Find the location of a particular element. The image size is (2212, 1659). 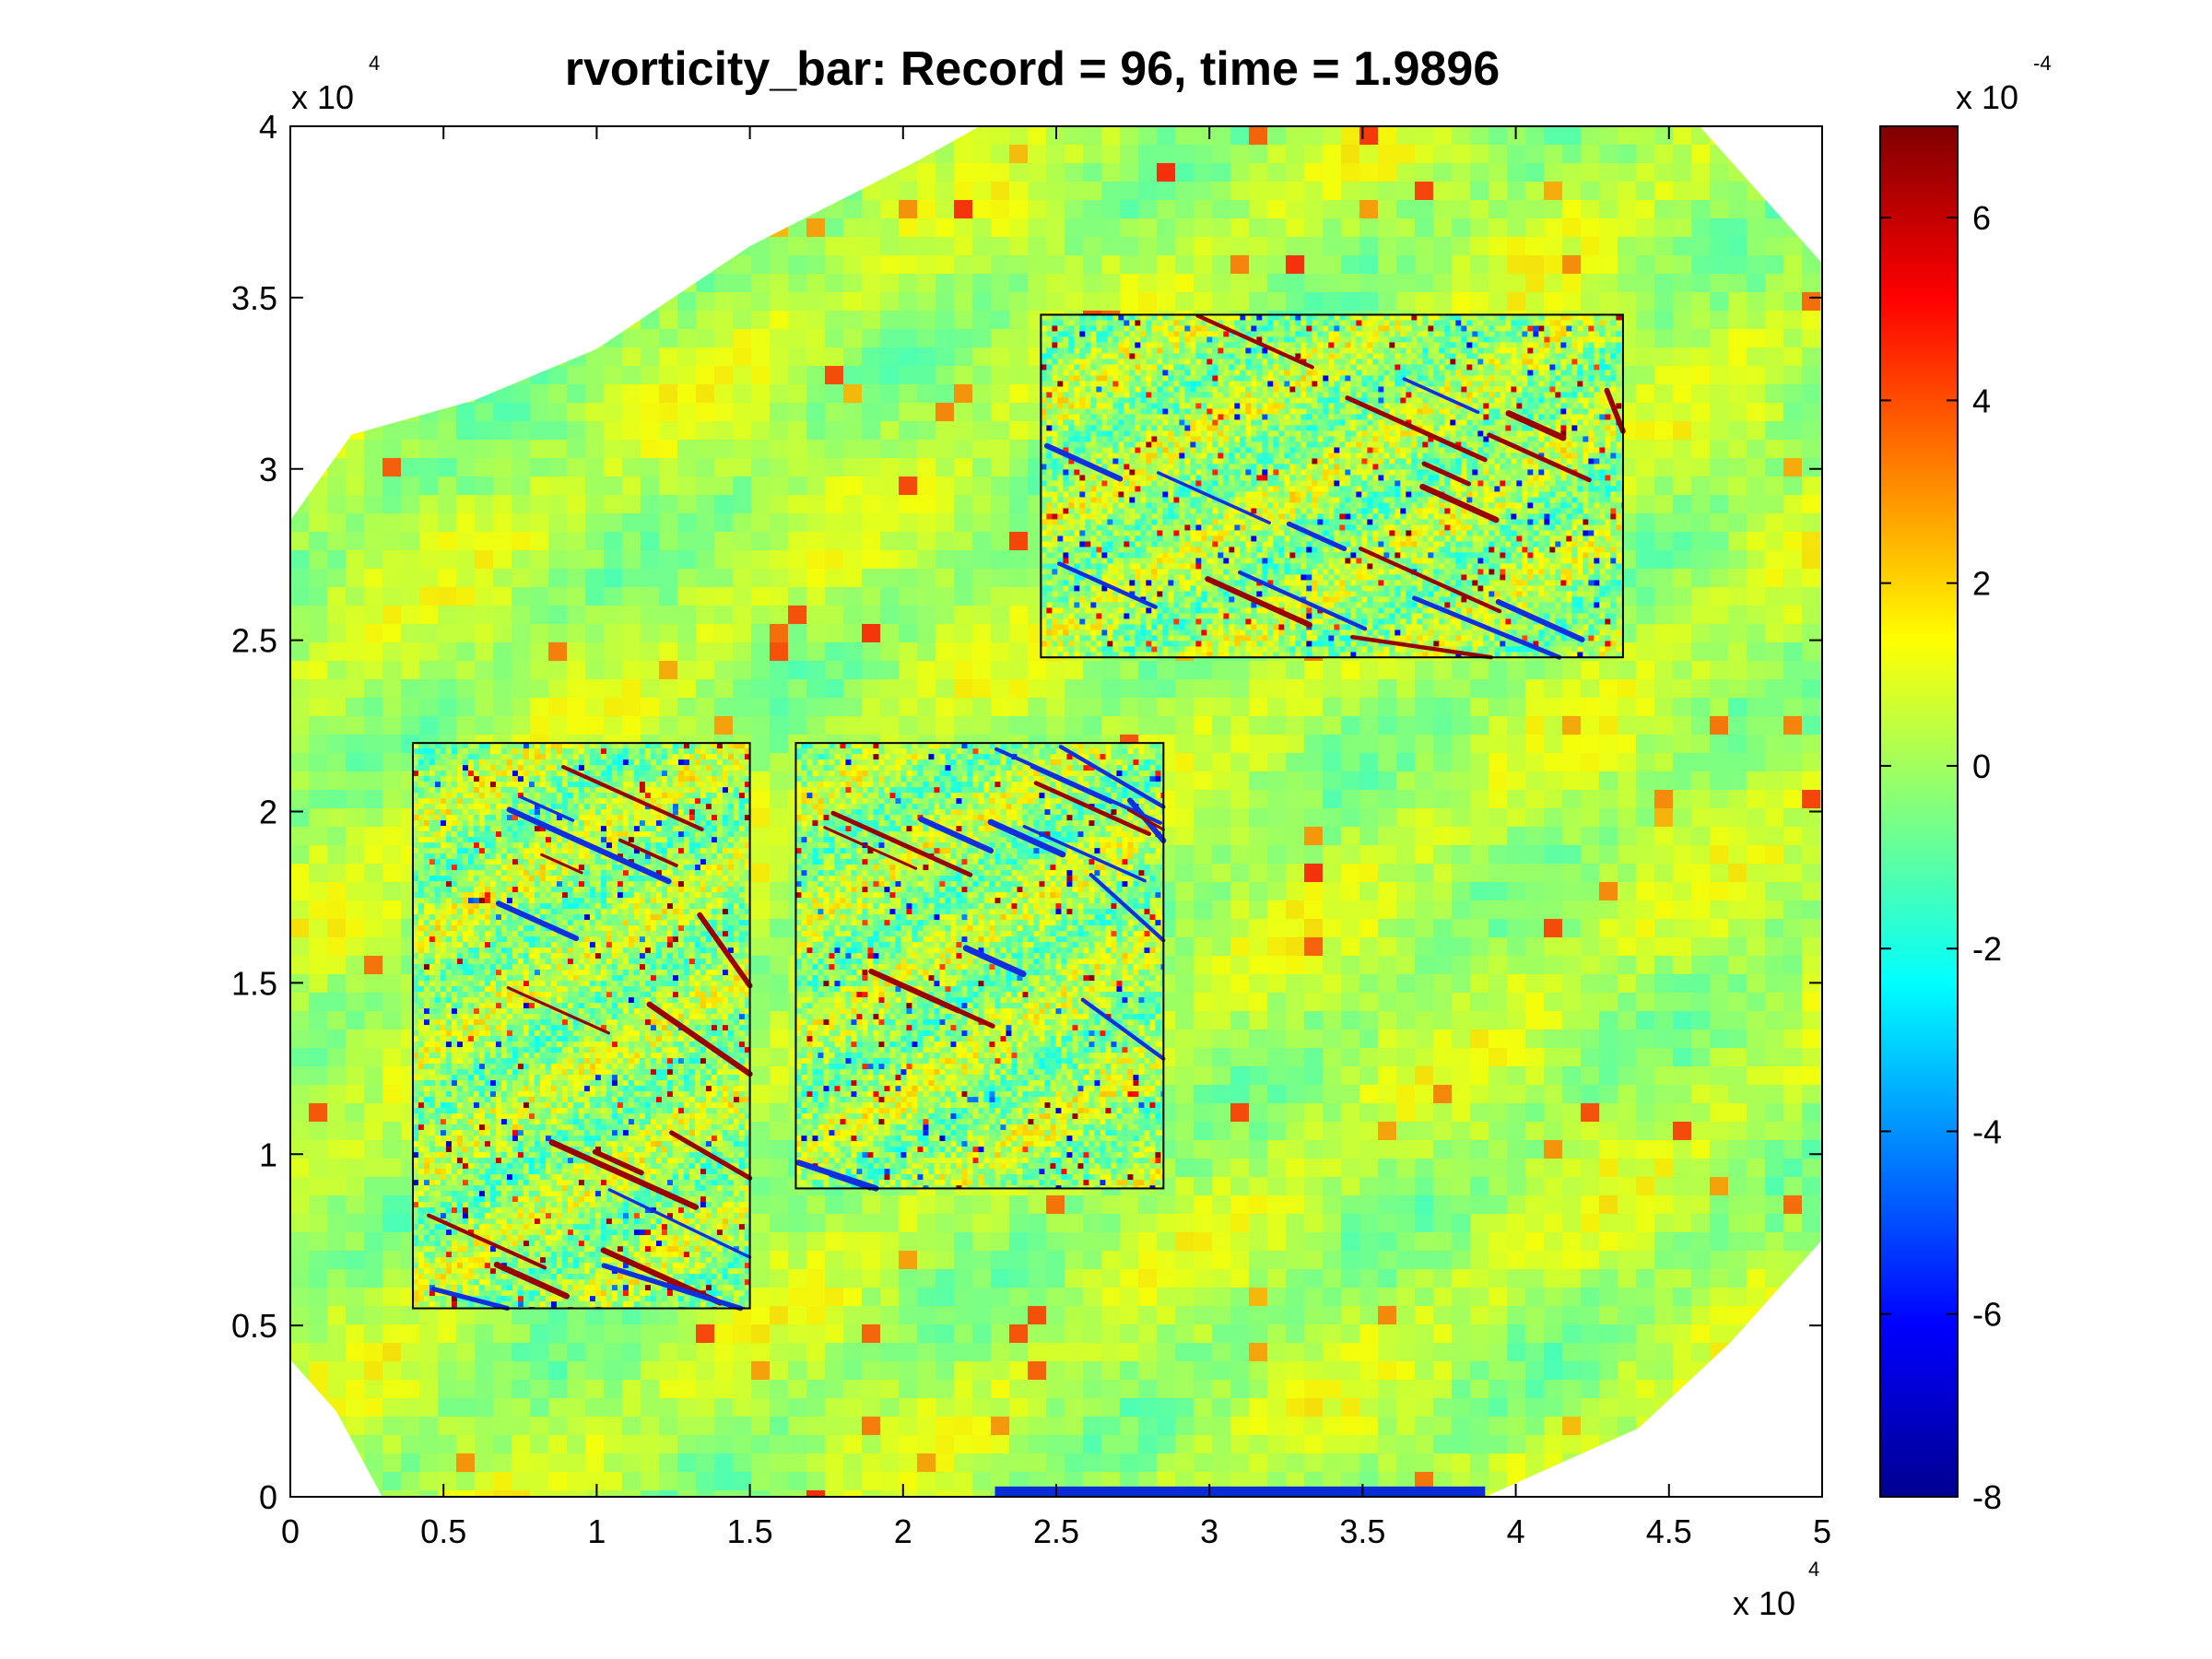

y-multiplier-exponent: 4 is located at coordinates (374, 63).